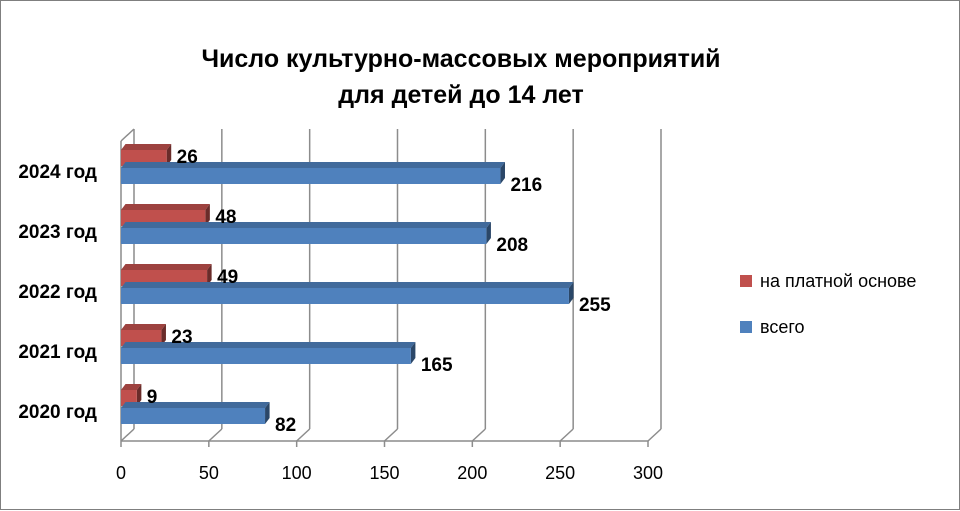 Image resolution: width=960 pixels, height=511 pixels. I want to click on data-label-total: 255, so click(595, 305).